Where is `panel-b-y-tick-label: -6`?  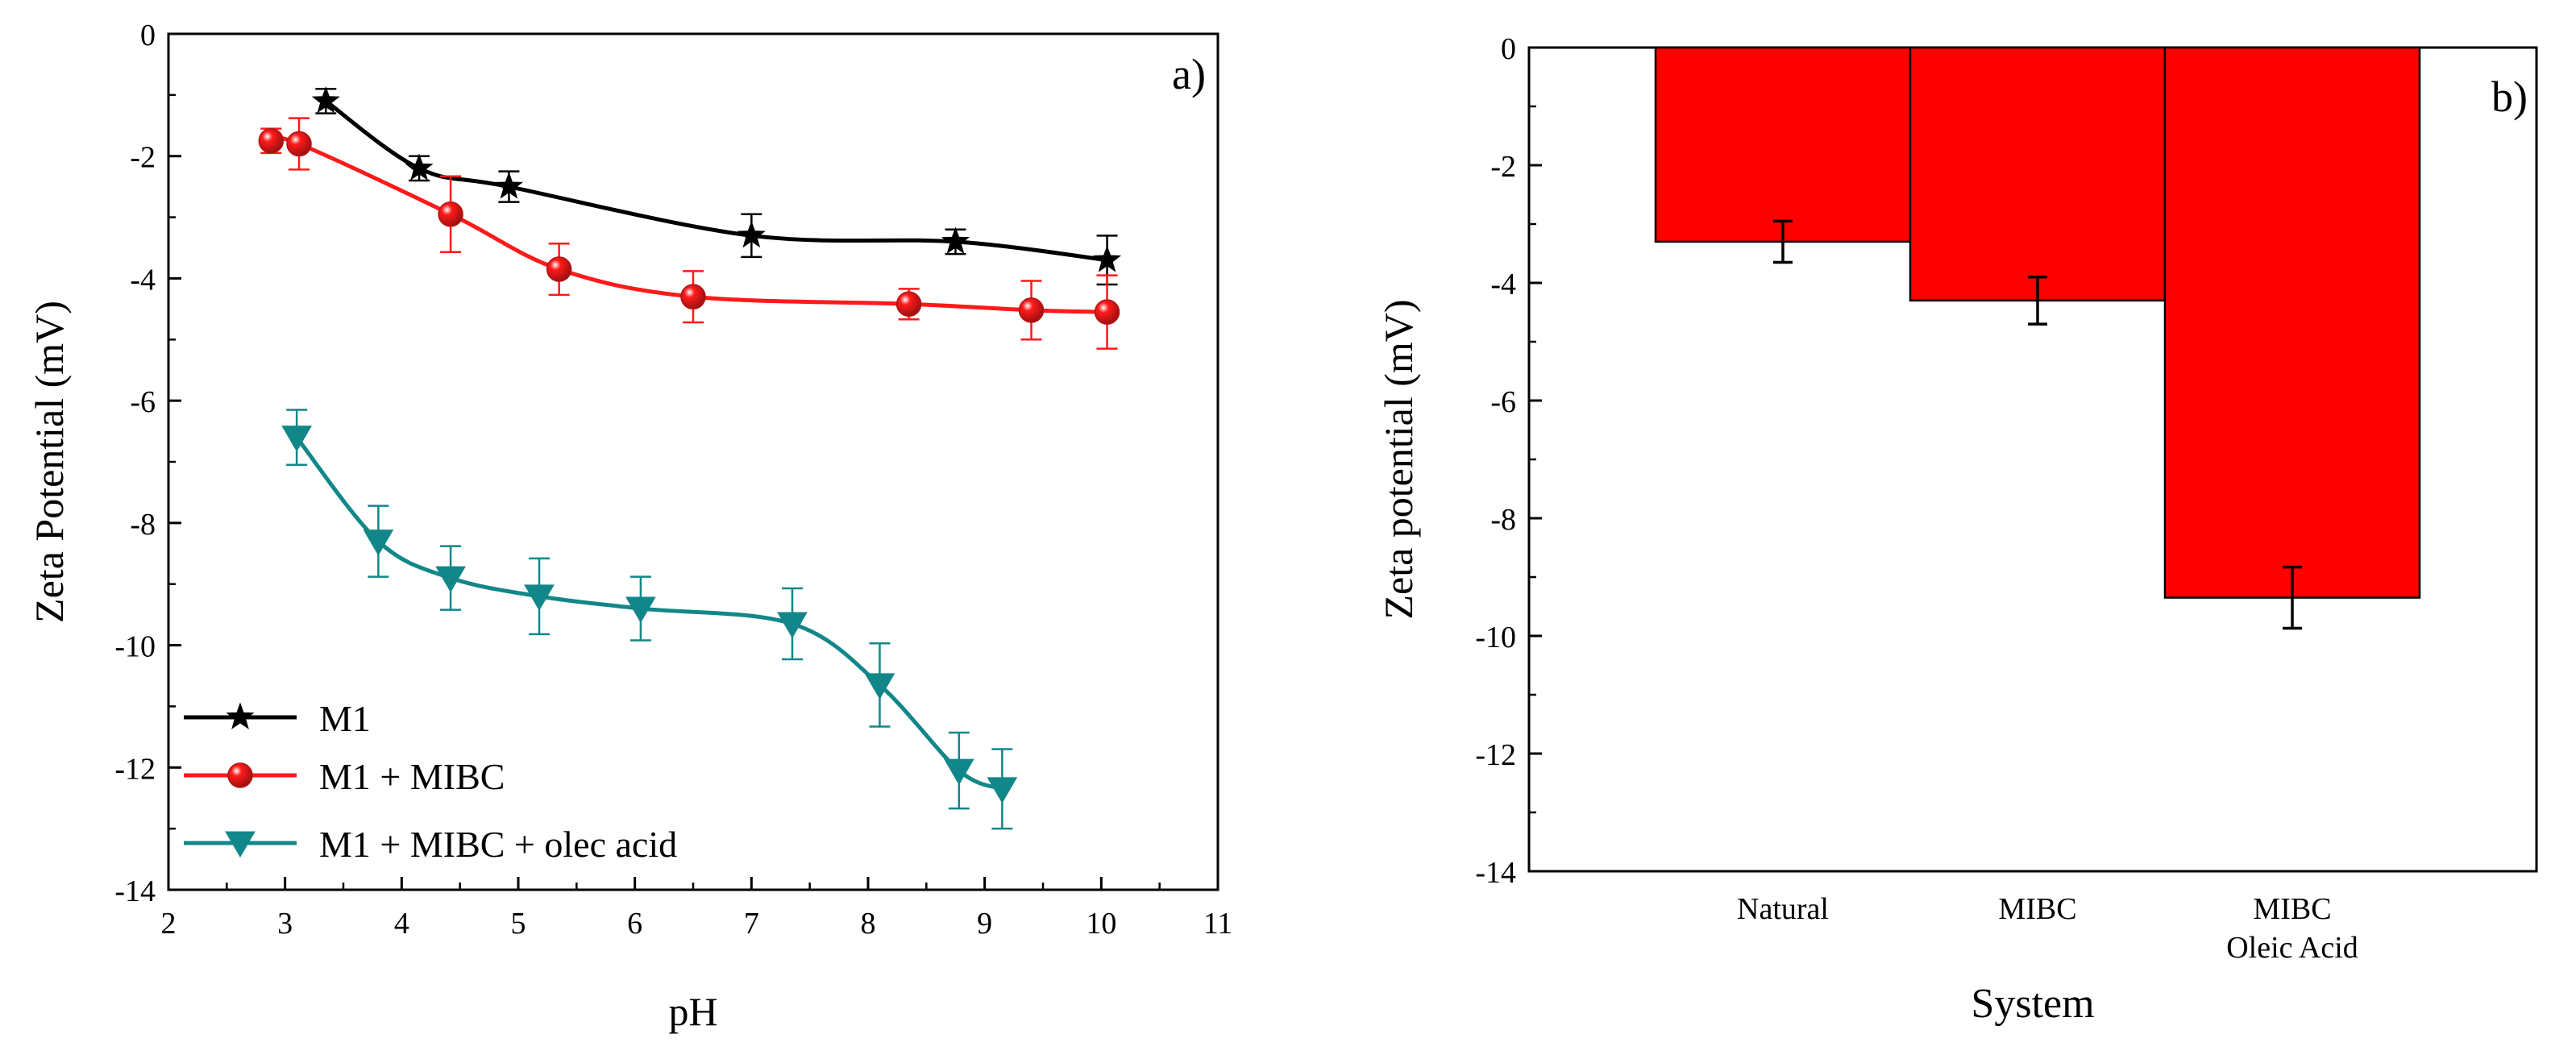
panel-b-y-tick-label: -6 is located at coordinates (1503, 402).